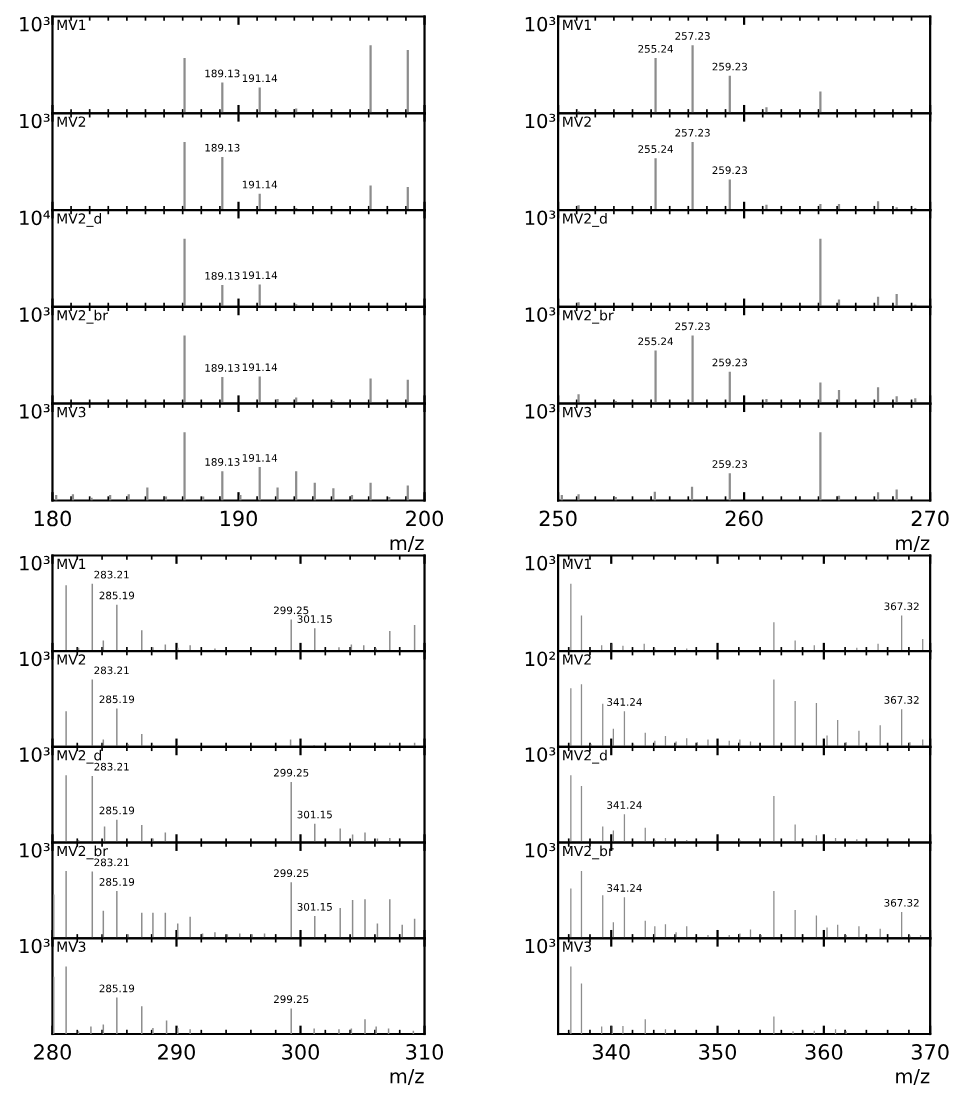  What do you see at coordinates (744, 518) in the screenshot?
I see `x-tick-label: 260` at bounding box center [744, 518].